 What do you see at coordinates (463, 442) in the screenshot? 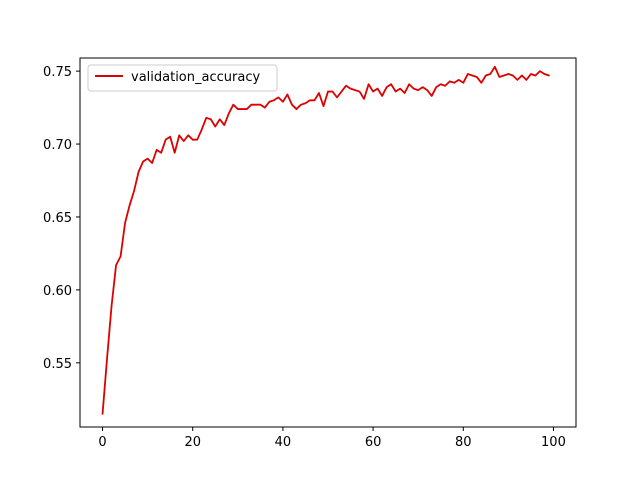
I see `x-tick-label: 80` at bounding box center [463, 442].